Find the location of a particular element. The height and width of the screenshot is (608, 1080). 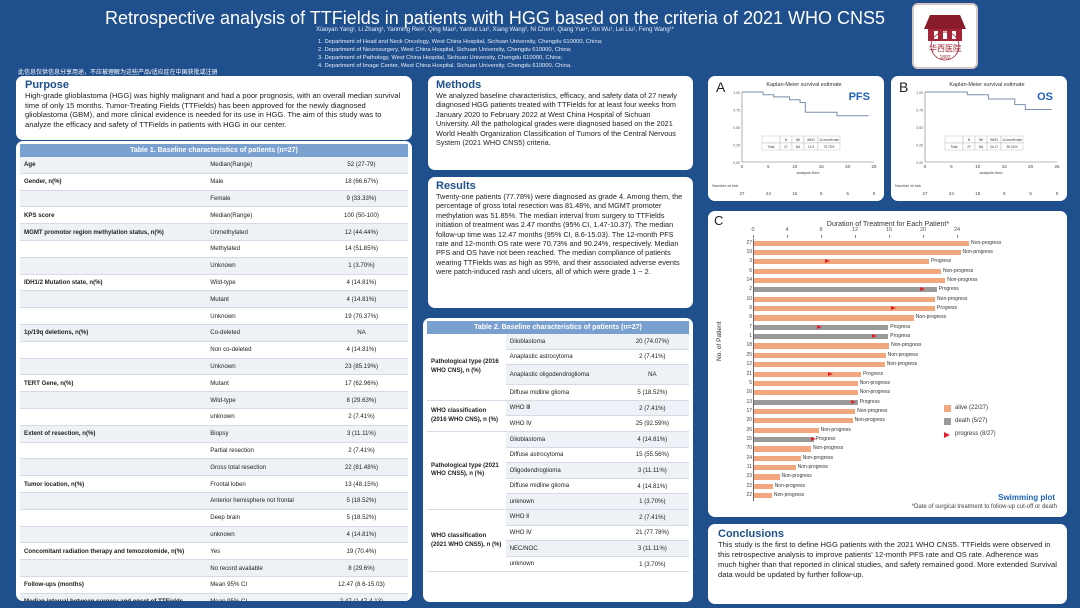

table1-row: Mutant 4 (14.81%) is located at coordinates (214, 299).